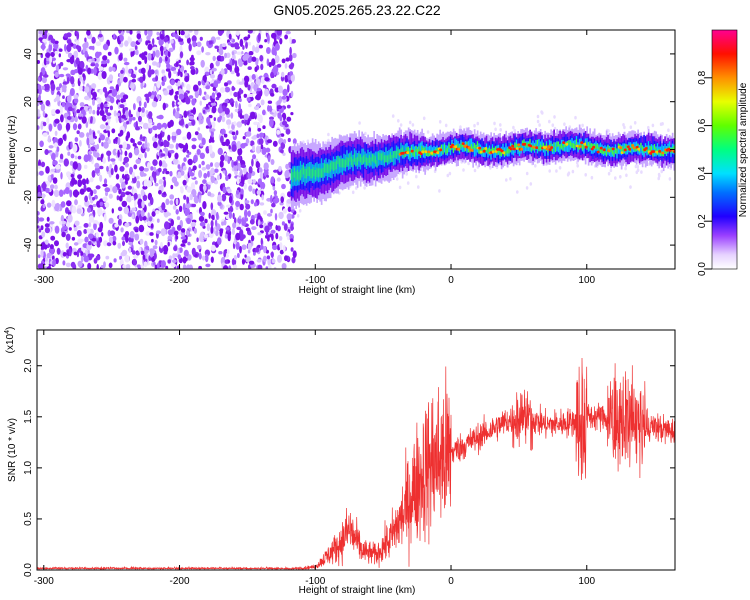 This screenshot has width=750, height=600. Describe the element at coordinates (28, 149) in the screenshot. I see `spectrogram-y-tick-label: 0` at that location.